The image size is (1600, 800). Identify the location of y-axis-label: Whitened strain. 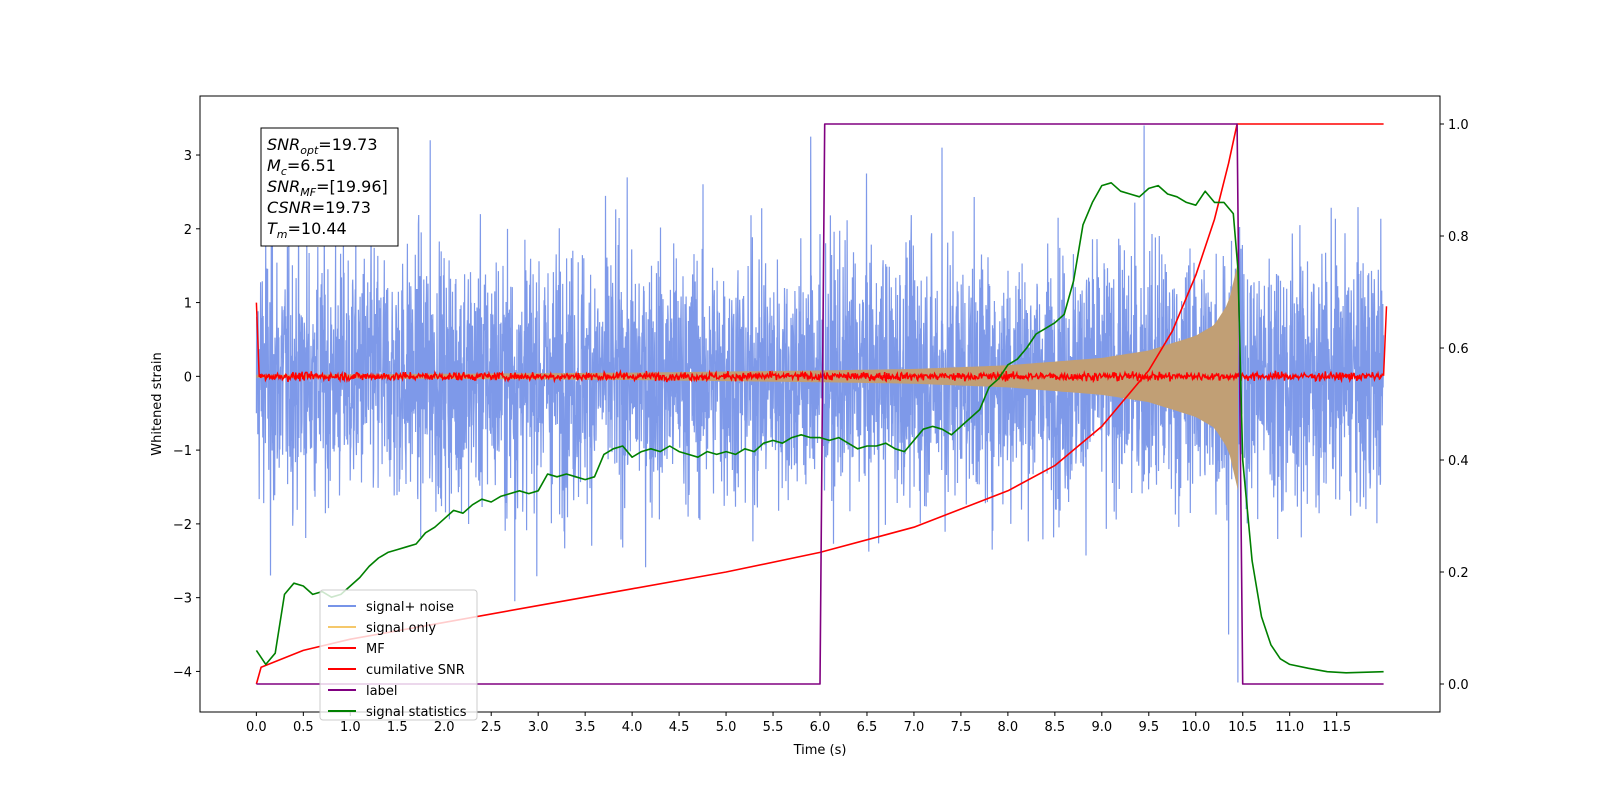
(157, 403).